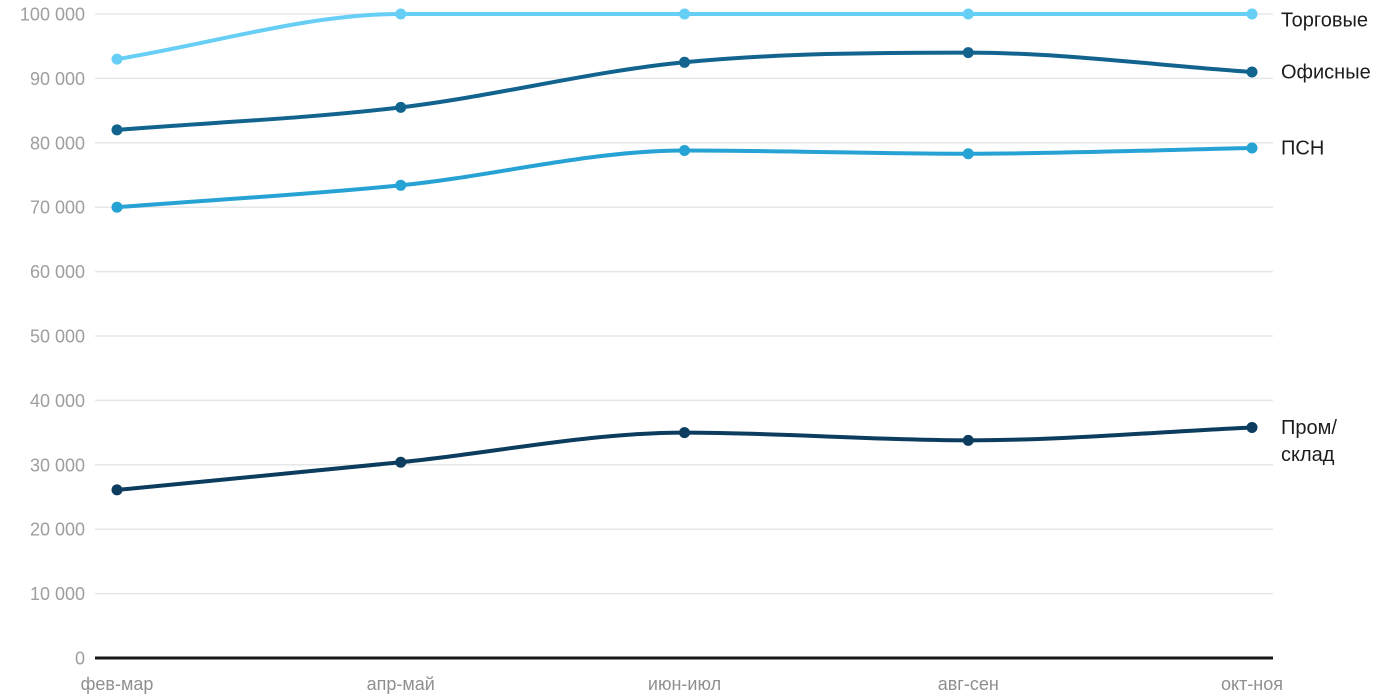  I want to click on y-tick-label: 30 000, so click(57, 465).